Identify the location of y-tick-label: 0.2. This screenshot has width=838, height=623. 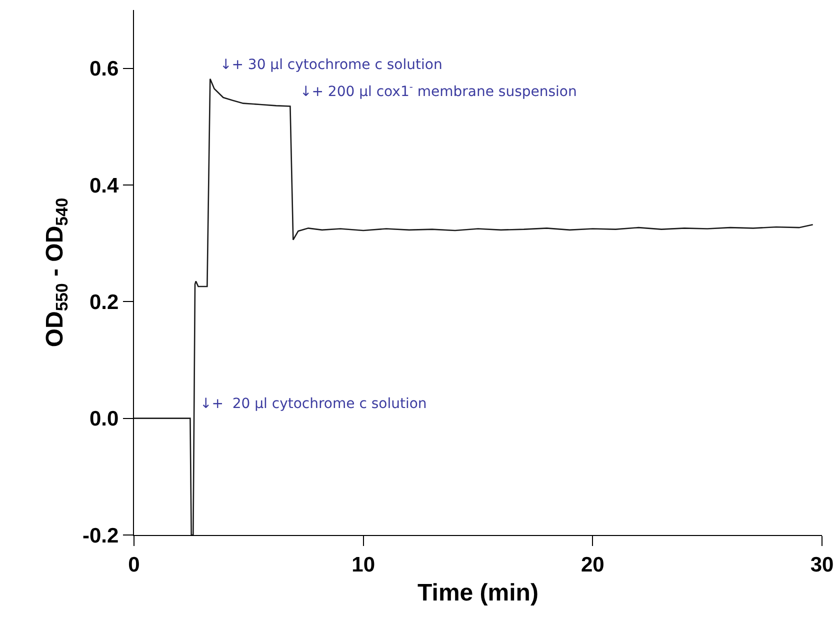
(104, 302).